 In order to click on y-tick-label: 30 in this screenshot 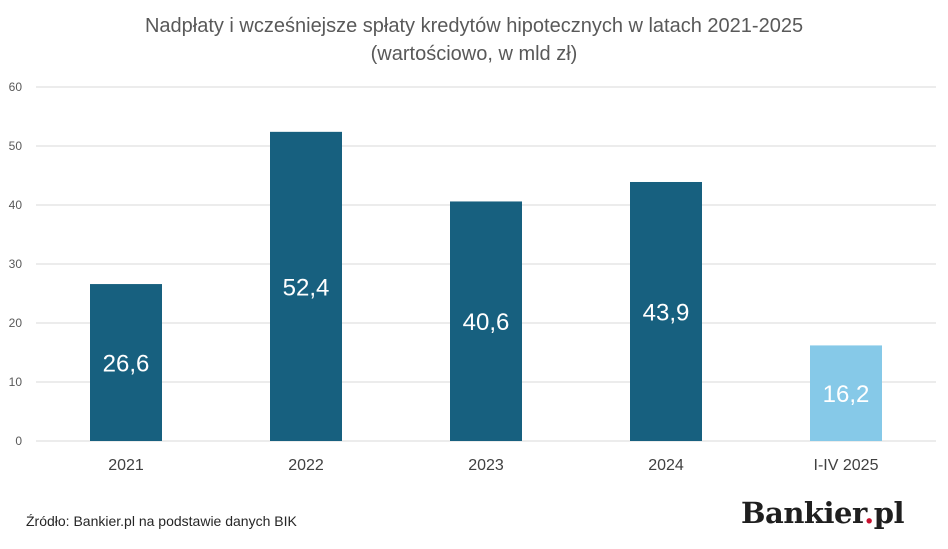, I will do `click(16, 264)`.